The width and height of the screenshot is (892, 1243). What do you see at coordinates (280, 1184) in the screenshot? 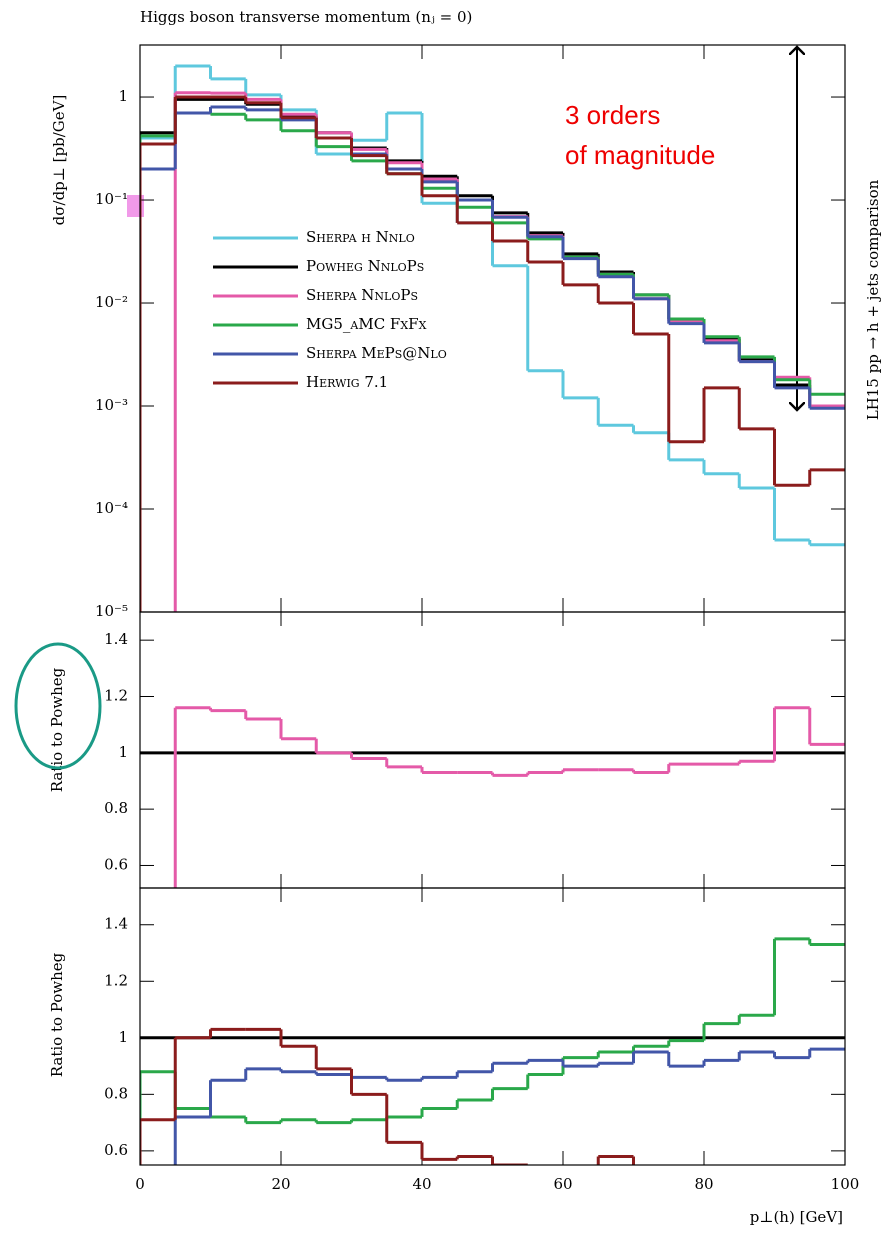
I see `x-tick-label: 20` at bounding box center [280, 1184].